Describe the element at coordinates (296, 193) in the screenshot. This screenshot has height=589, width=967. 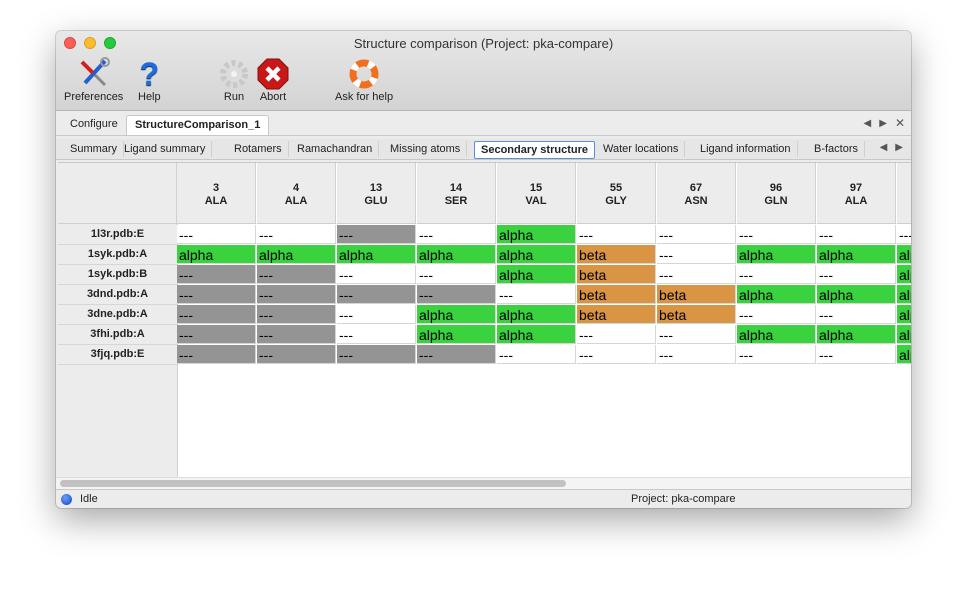
I see `column-header: 4 ALA` at that location.